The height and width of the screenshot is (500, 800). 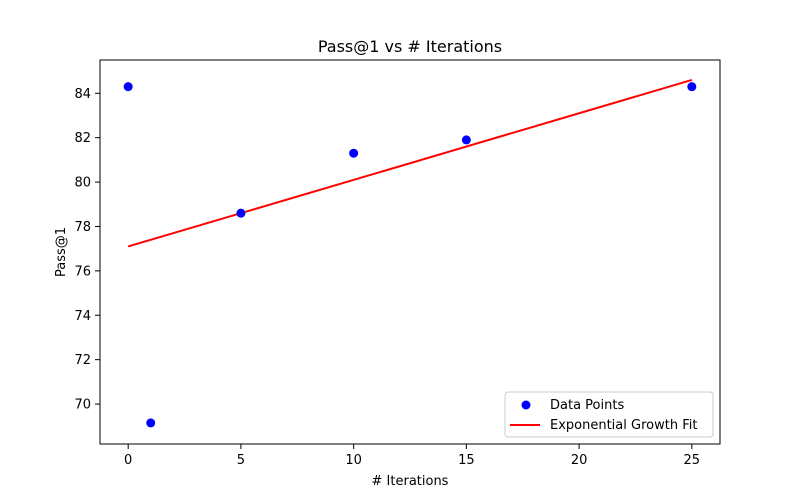 What do you see at coordinates (82, 138) in the screenshot?
I see `y-tick-label: 82` at bounding box center [82, 138].